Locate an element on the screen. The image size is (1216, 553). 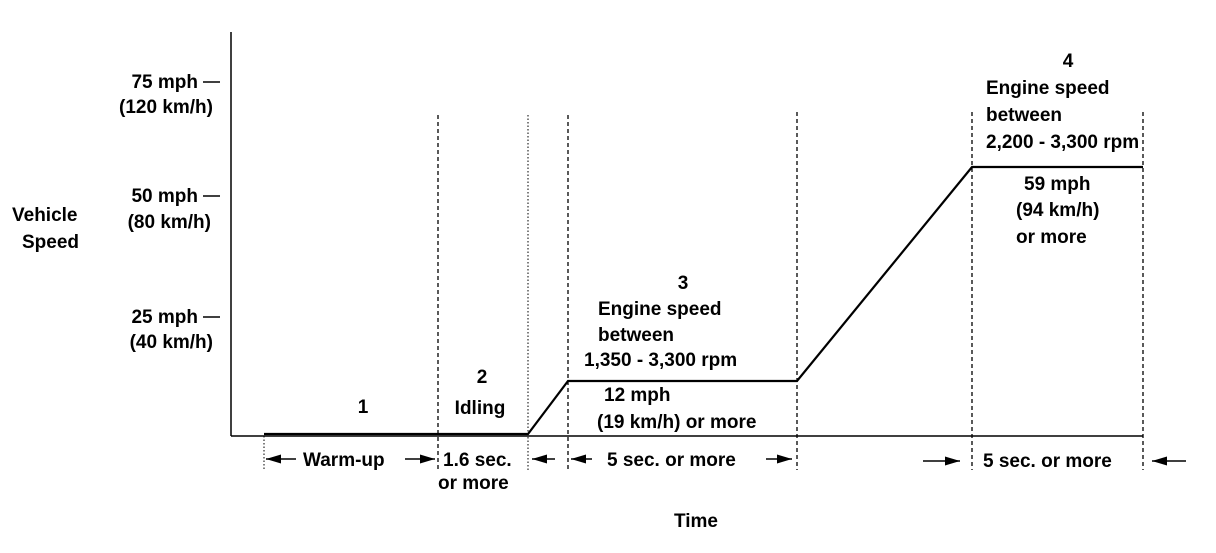
phase-3-speed: (19 km/h) or more is located at coordinates (676, 422).